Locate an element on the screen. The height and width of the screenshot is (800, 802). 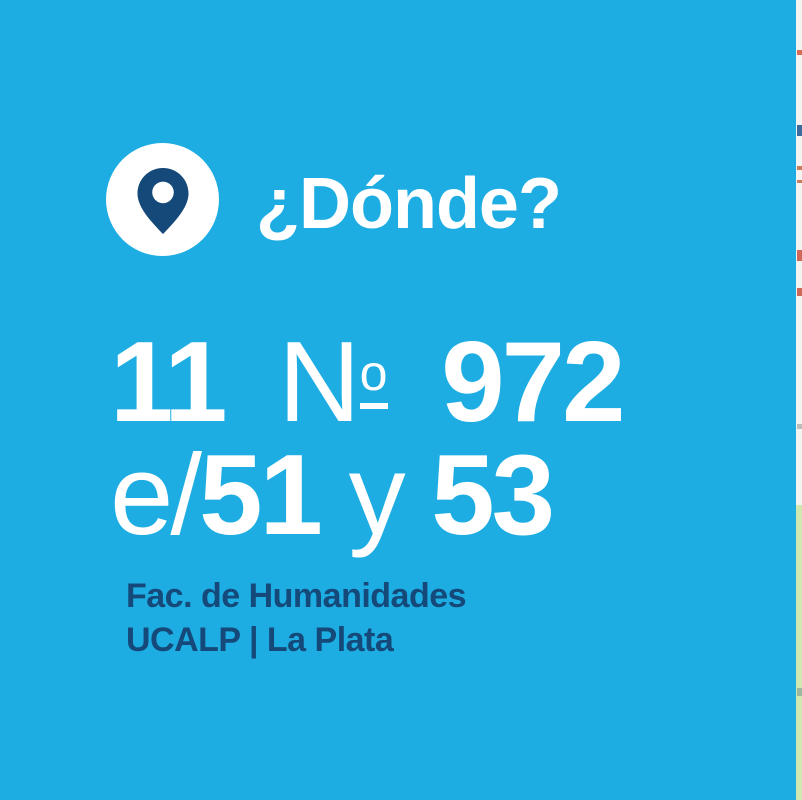
map-pin-icon is located at coordinates (162, 200).